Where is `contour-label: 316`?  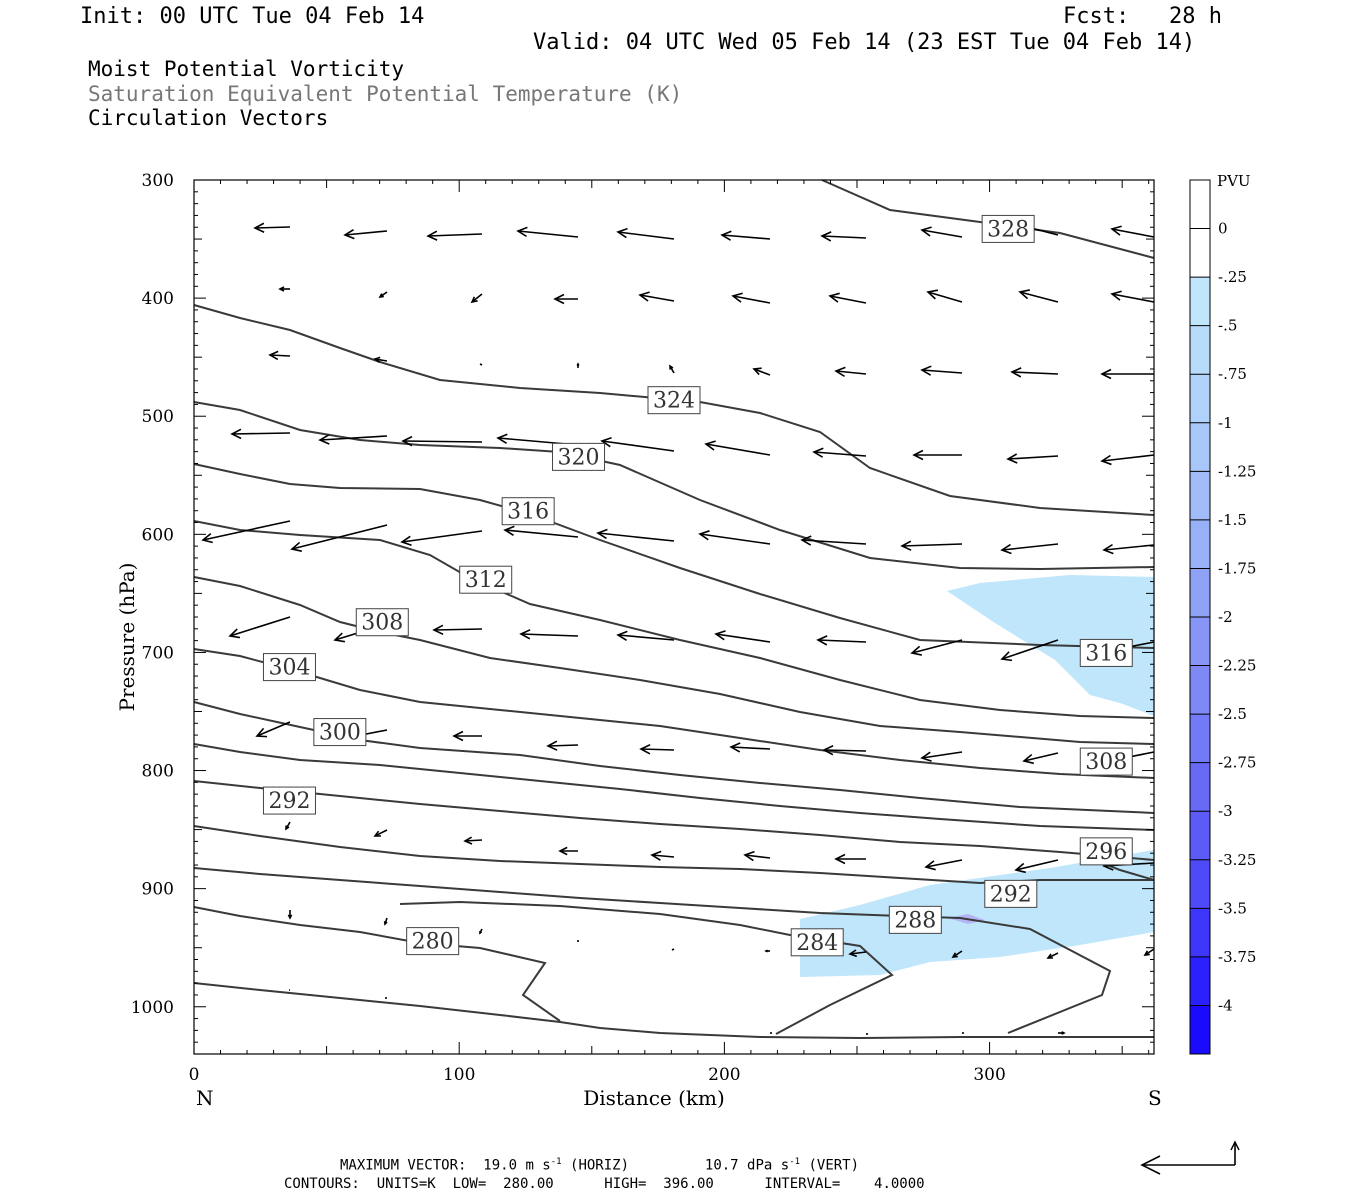
contour-label: 316 is located at coordinates (1106, 652).